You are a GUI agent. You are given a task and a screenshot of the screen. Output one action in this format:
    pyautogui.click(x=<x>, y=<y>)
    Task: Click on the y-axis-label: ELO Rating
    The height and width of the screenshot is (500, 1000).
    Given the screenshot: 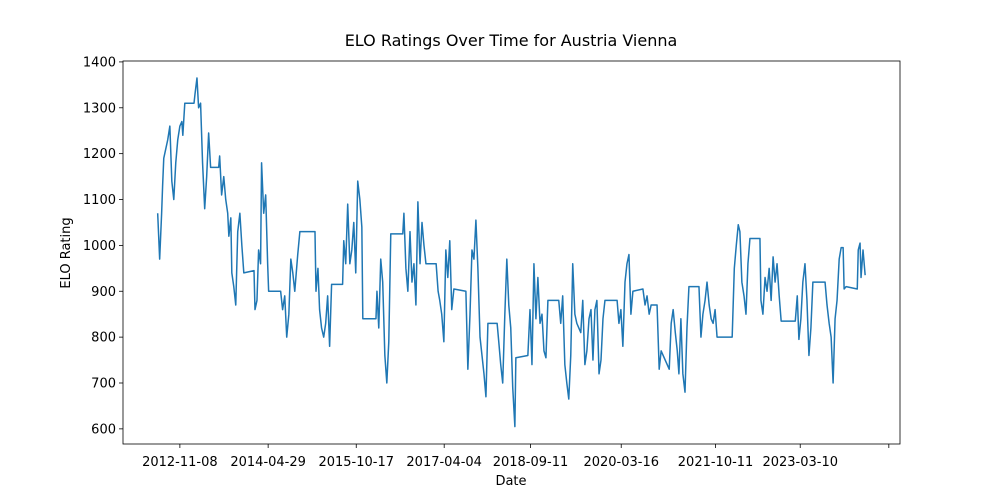 What is the action you would take?
    pyautogui.click(x=66, y=252)
    